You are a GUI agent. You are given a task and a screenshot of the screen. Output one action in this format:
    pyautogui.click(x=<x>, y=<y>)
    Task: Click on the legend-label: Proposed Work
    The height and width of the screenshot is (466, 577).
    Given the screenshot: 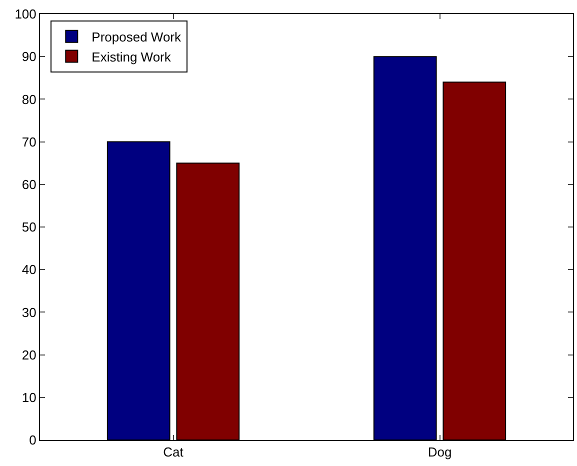 What is the action you would take?
    pyautogui.click(x=137, y=36)
    